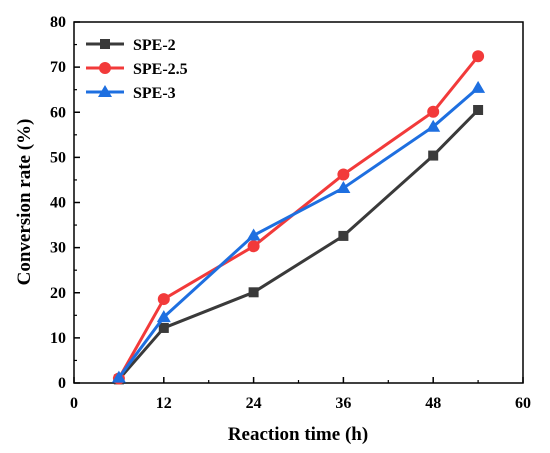 This screenshot has height=453, width=550. Describe the element at coordinates (160, 69) in the screenshot. I see `legend-label: SPE-2.5` at that location.